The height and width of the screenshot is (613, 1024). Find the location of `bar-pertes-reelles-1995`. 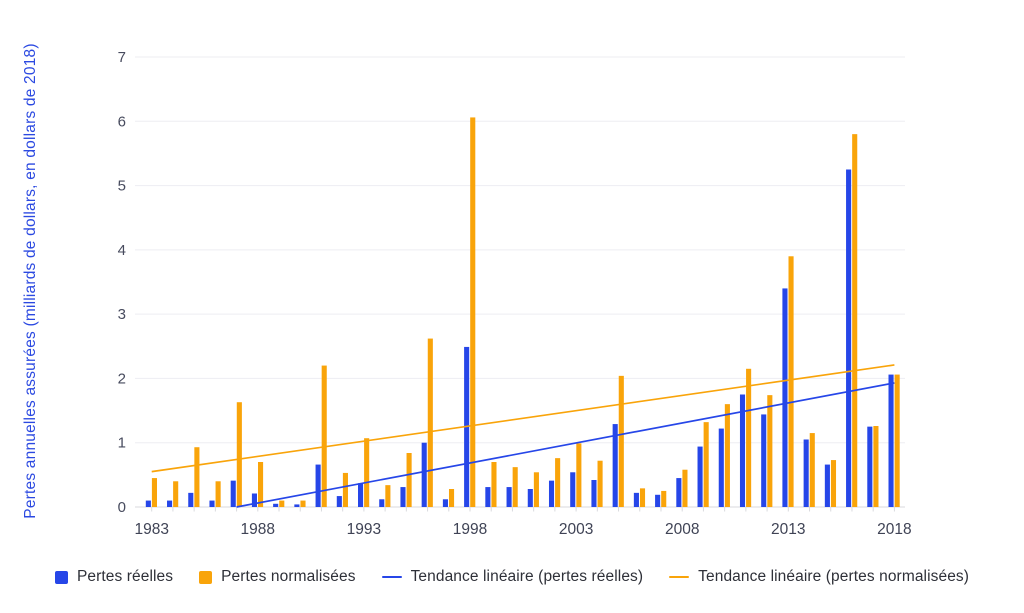

bar-pertes-reelles-1995 is located at coordinates (403, 497).